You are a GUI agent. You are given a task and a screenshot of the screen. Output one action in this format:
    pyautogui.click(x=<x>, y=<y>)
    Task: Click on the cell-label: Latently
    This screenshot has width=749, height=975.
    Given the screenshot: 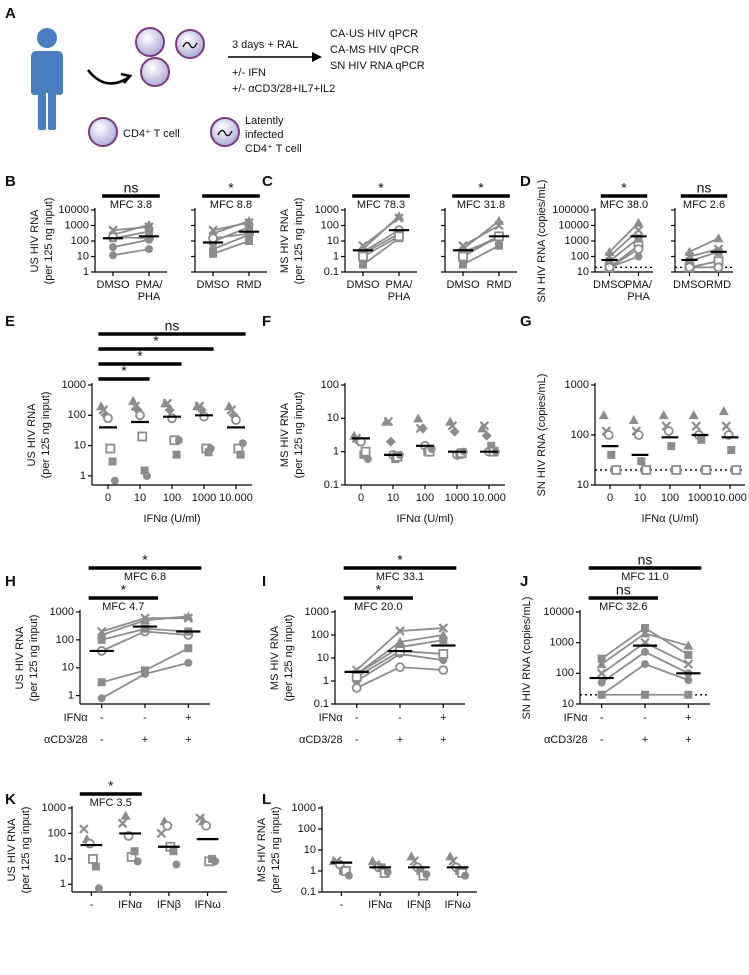 What is the action you would take?
    pyautogui.click(x=264, y=121)
    